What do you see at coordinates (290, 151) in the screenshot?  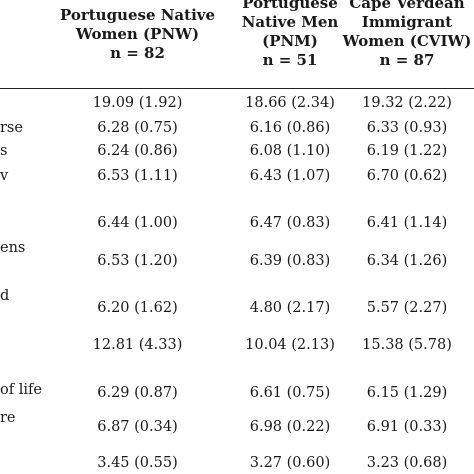 I see `table-cell: 6.08 (1.10)` at bounding box center [290, 151].